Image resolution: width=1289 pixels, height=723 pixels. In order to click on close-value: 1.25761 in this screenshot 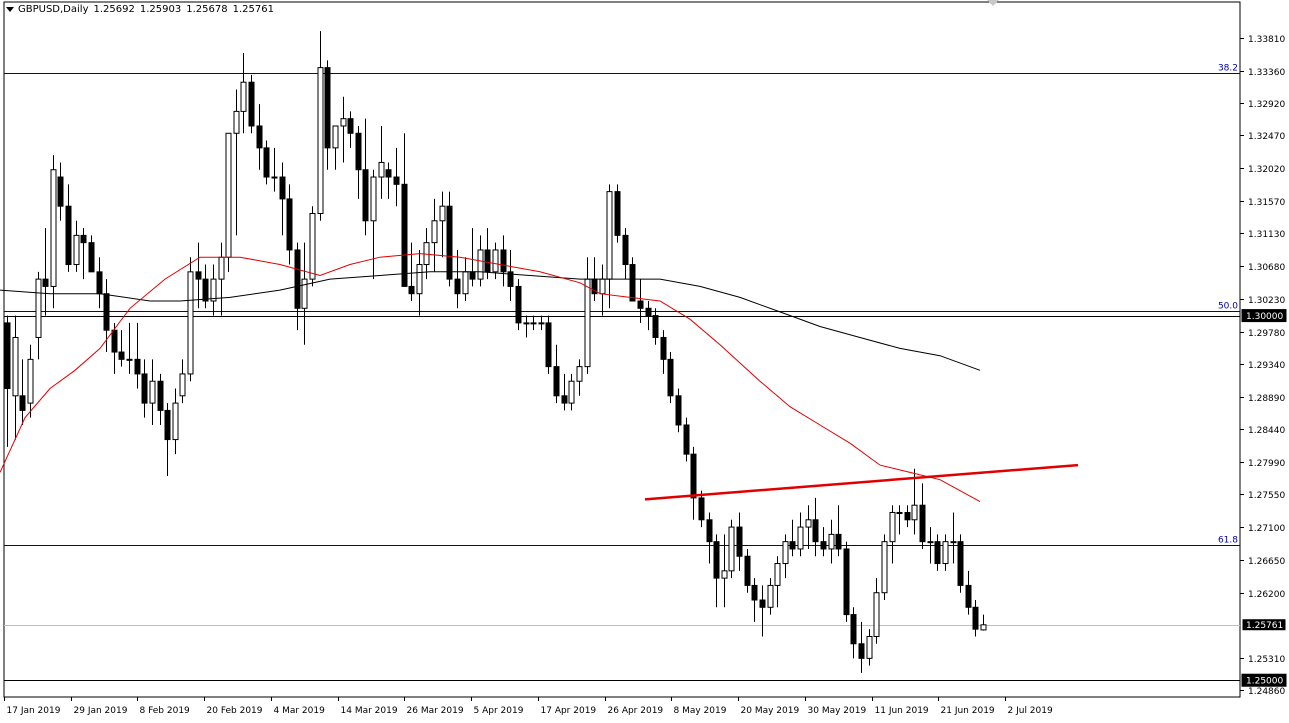, I will do `click(253, 9)`.